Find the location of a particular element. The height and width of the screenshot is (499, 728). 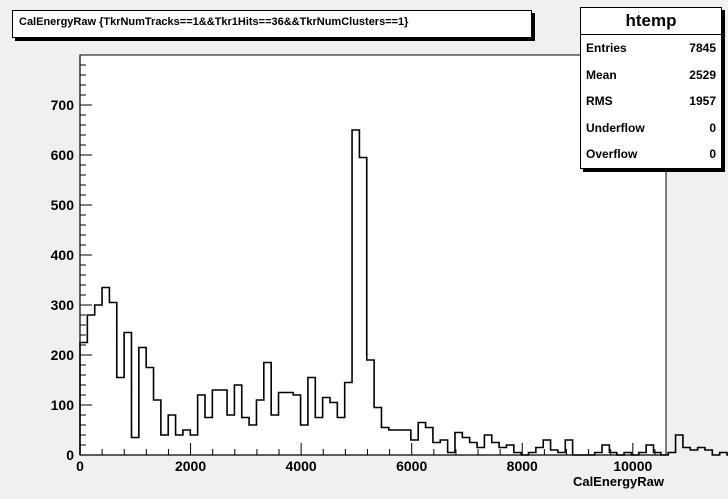

stats-label: Overflow is located at coordinates (612, 154).